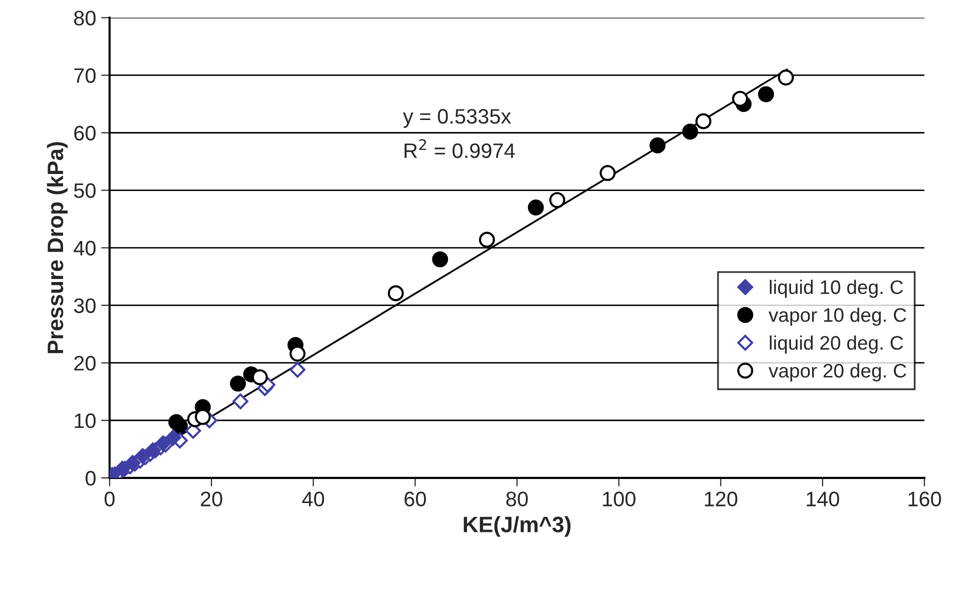 Image resolution: width=953 pixels, height=590 pixels. I want to click on y-tick-label: 70, so click(85, 75).